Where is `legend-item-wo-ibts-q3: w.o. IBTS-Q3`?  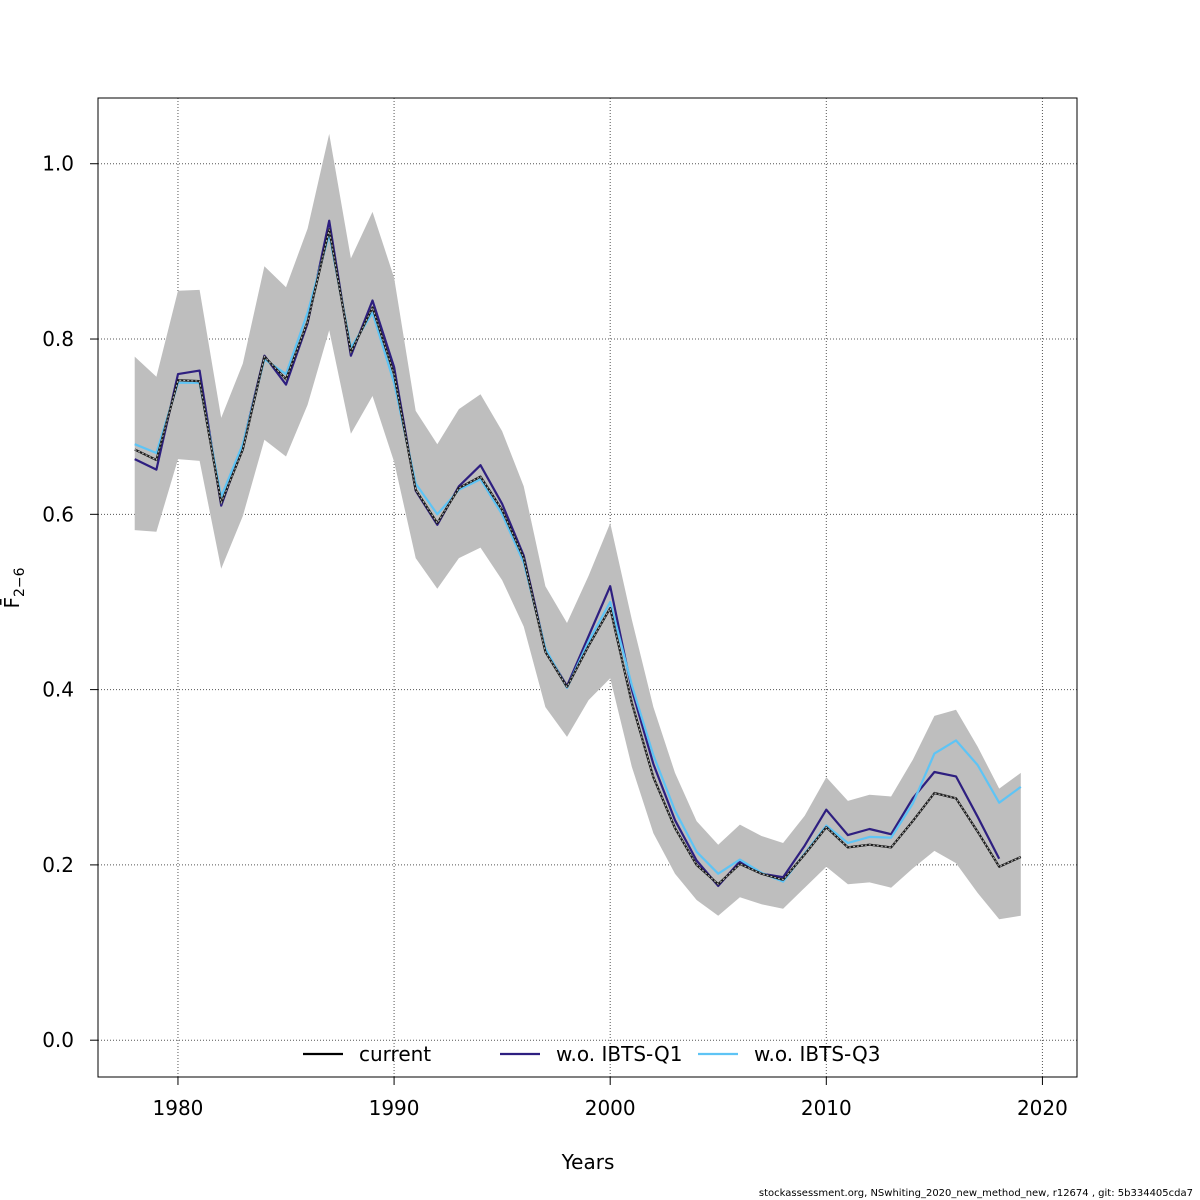
legend-item-wo-ibts-q3: w.o. IBTS-Q3 is located at coordinates (789, 1054).